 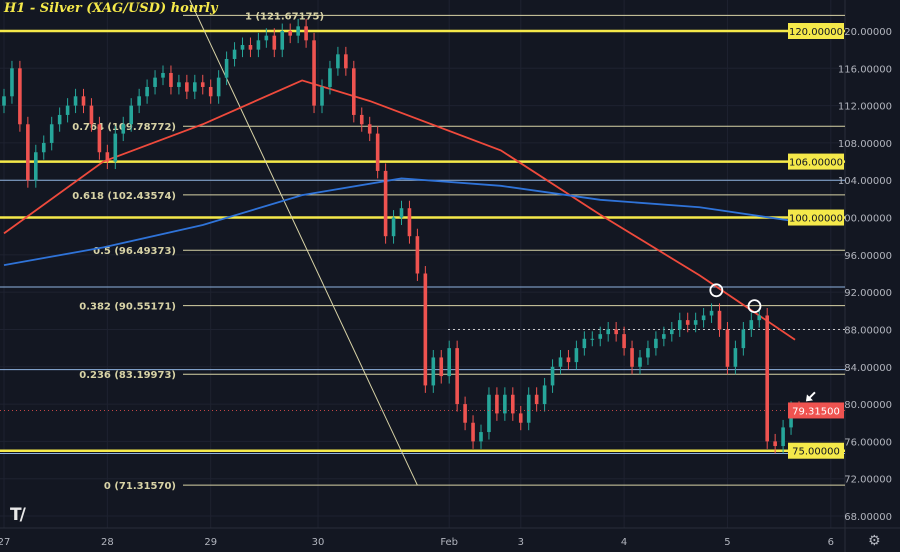 What do you see at coordinates (868, 256) in the screenshot?
I see `price-tick-label: 96.00000` at bounding box center [868, 256].